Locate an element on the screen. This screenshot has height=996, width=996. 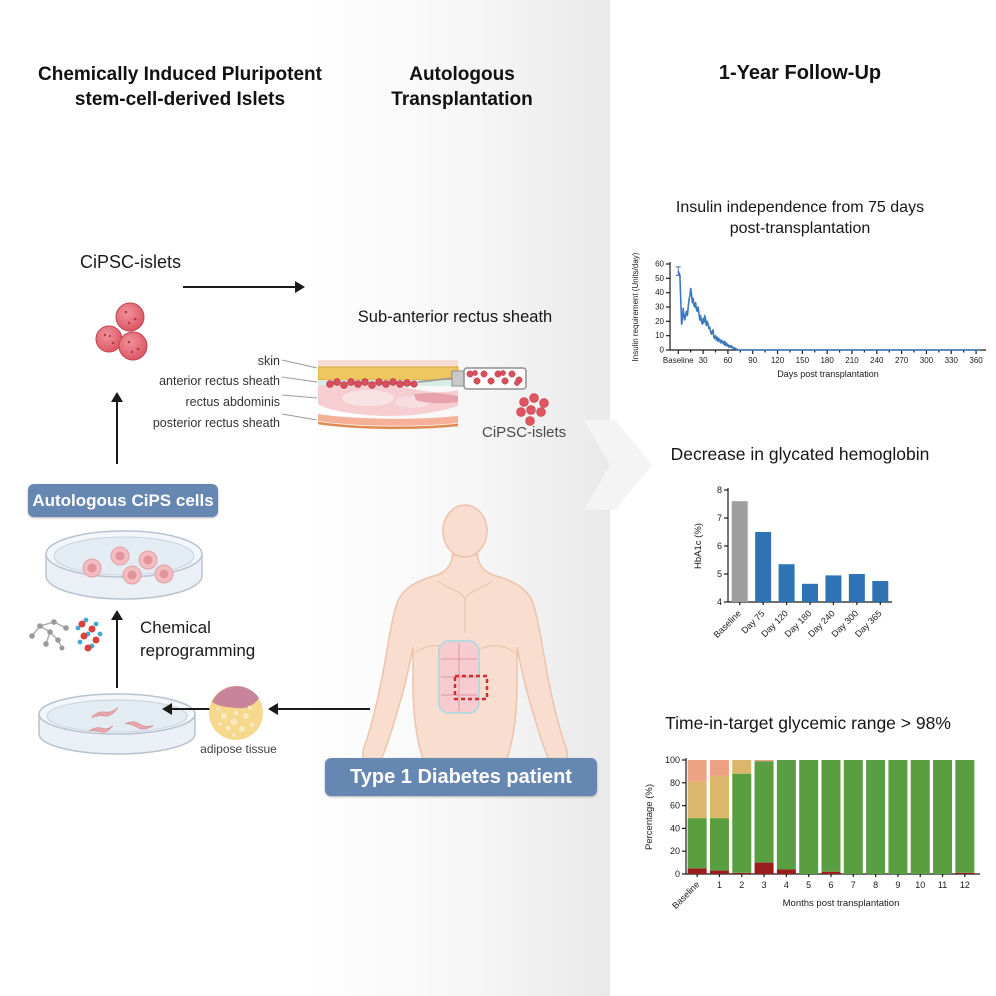
insulin-line-series is located at coordinates (829, 310).